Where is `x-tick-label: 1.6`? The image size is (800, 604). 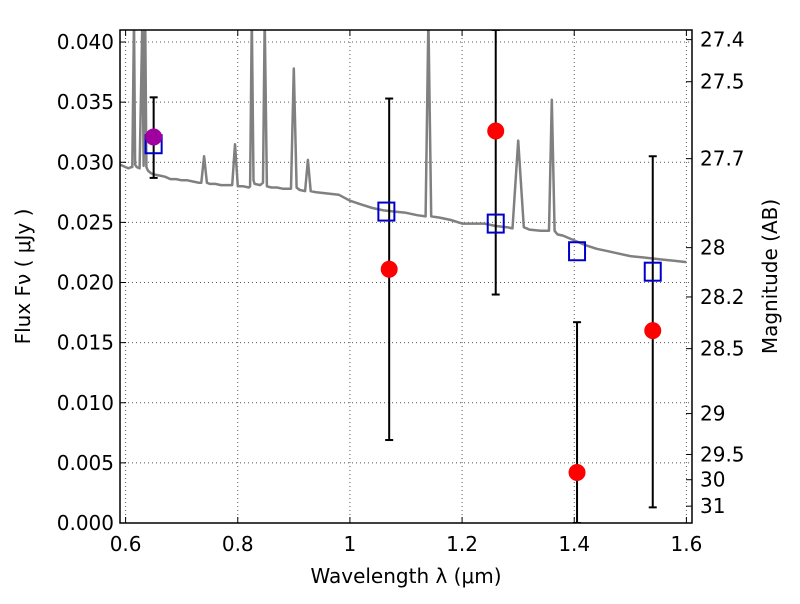
x-tick-label: 1.6 is located at coordinates (686, 544).